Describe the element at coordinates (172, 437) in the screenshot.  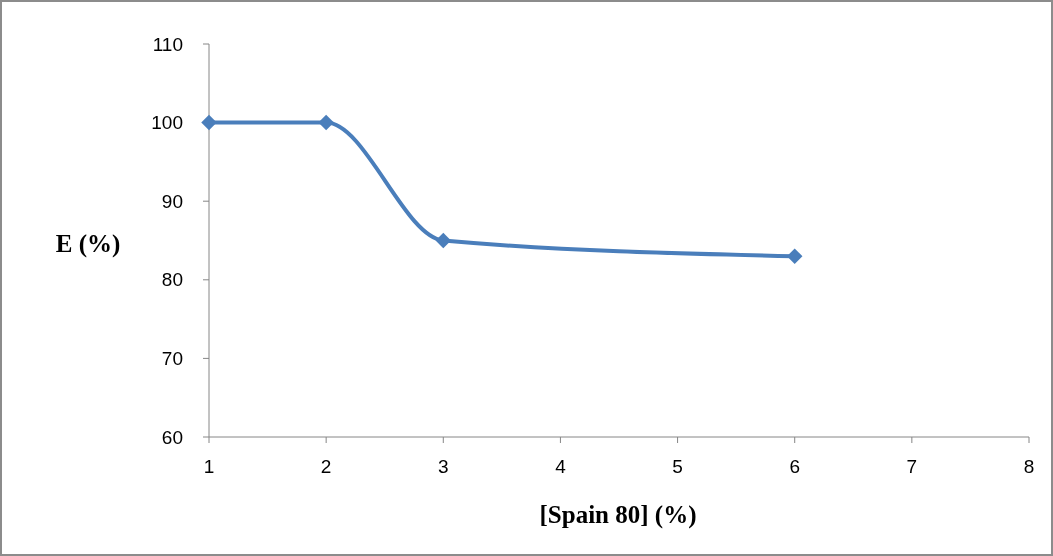
I see `y-tick-label: 60` at that location.